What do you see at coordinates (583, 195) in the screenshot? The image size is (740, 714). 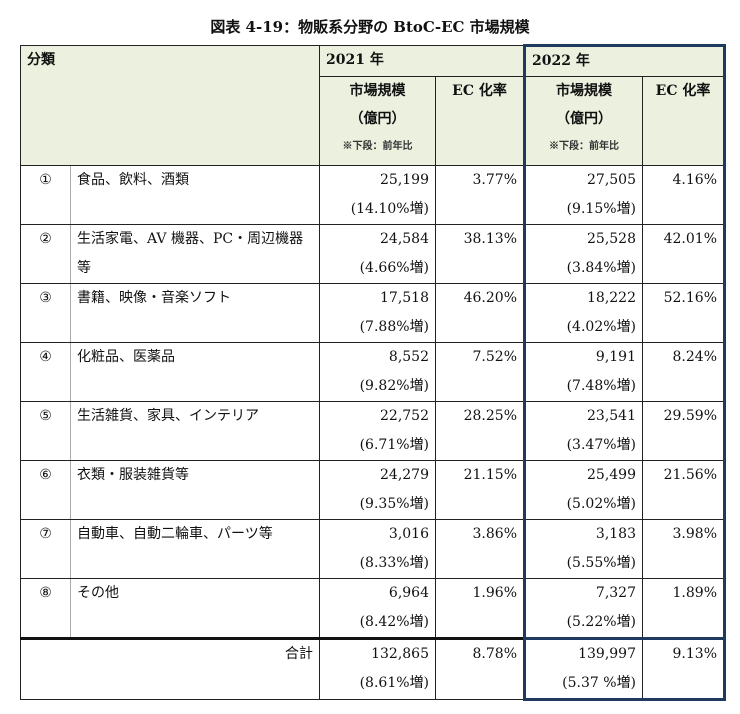 I see `market-2022: 27,505 (9.15%増)` at bounding box center [583, 195].